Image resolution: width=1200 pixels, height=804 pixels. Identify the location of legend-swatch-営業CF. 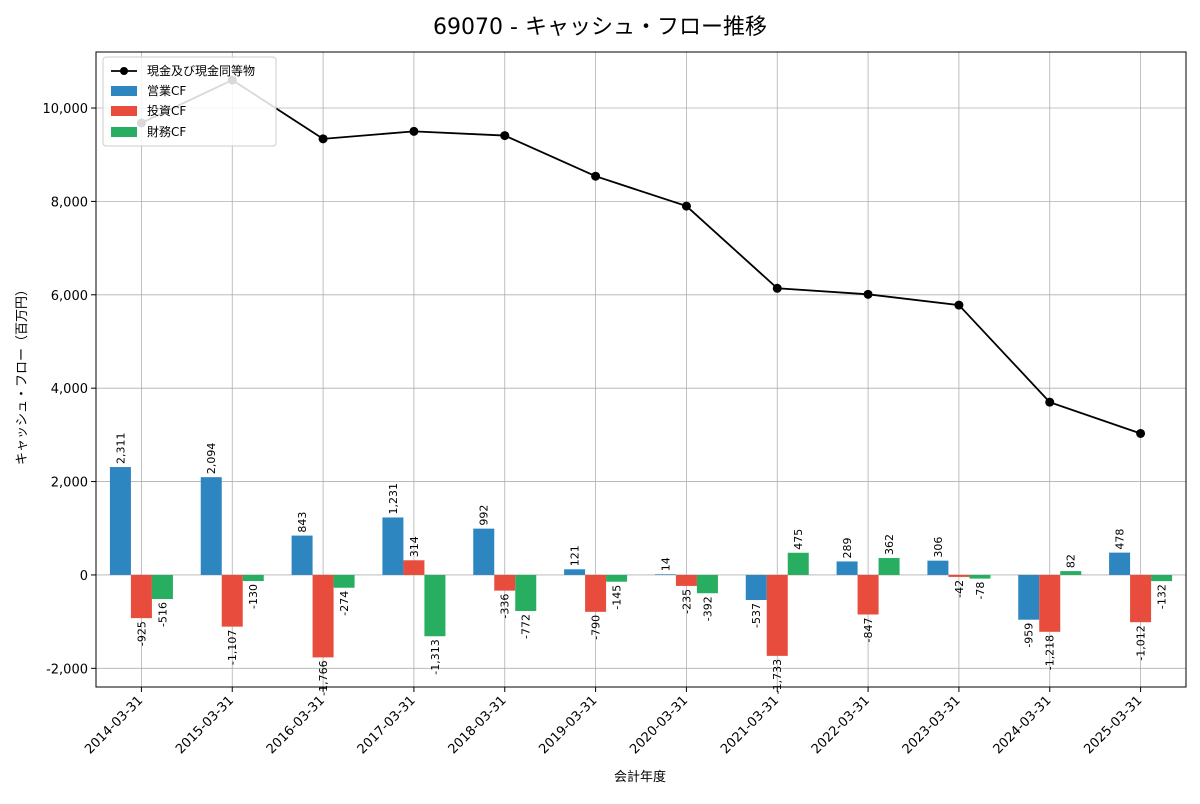
(124, 91).